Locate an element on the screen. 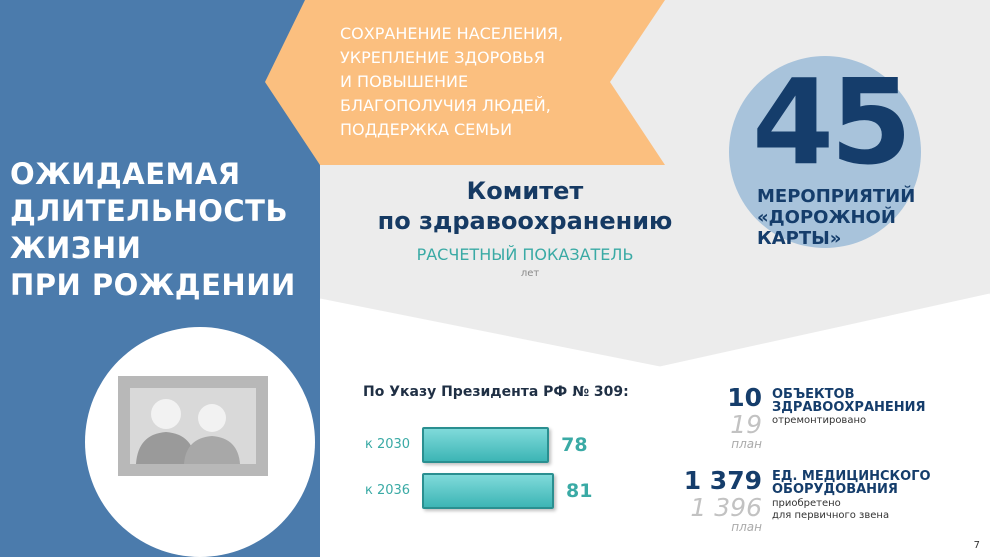  stat-note-line: отремонтировано is located at coordinates (819, 420).